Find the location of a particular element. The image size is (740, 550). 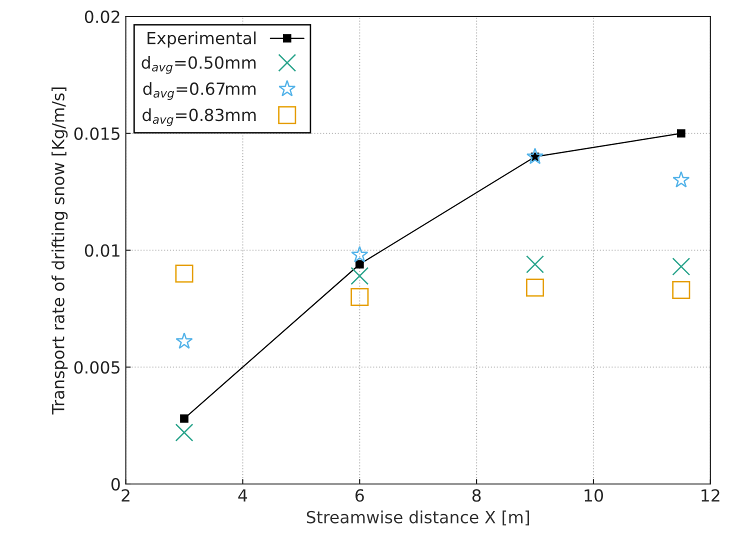

x-tick-label: 12 is located at coordinates (711, 495).